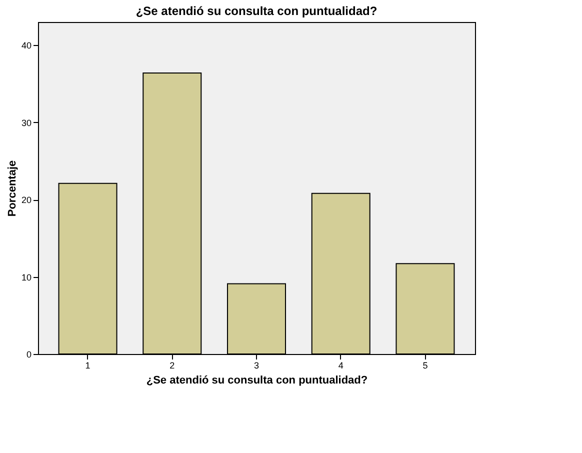 This screenshot has height=453, width=582. What do you see at coordinates (26, 200) in the screenshot?
I see `y-tick-label: 20` at bounding box center [26, 200].